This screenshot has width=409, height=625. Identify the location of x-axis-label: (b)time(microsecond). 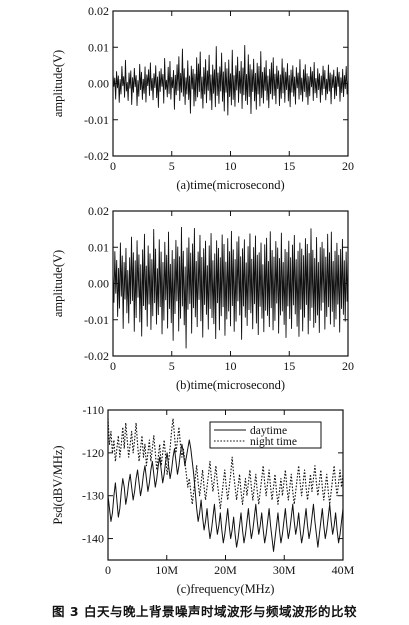
(230, 385).